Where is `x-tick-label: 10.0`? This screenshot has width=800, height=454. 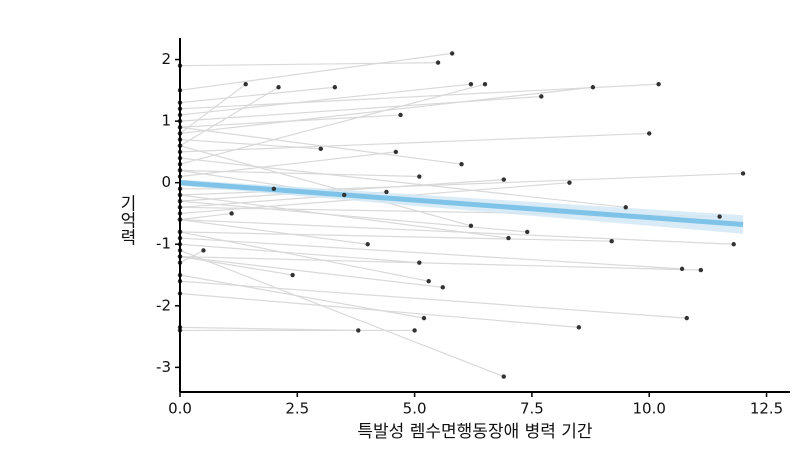 x-tick-label: 10.0 is located at coordinates (649, 409).